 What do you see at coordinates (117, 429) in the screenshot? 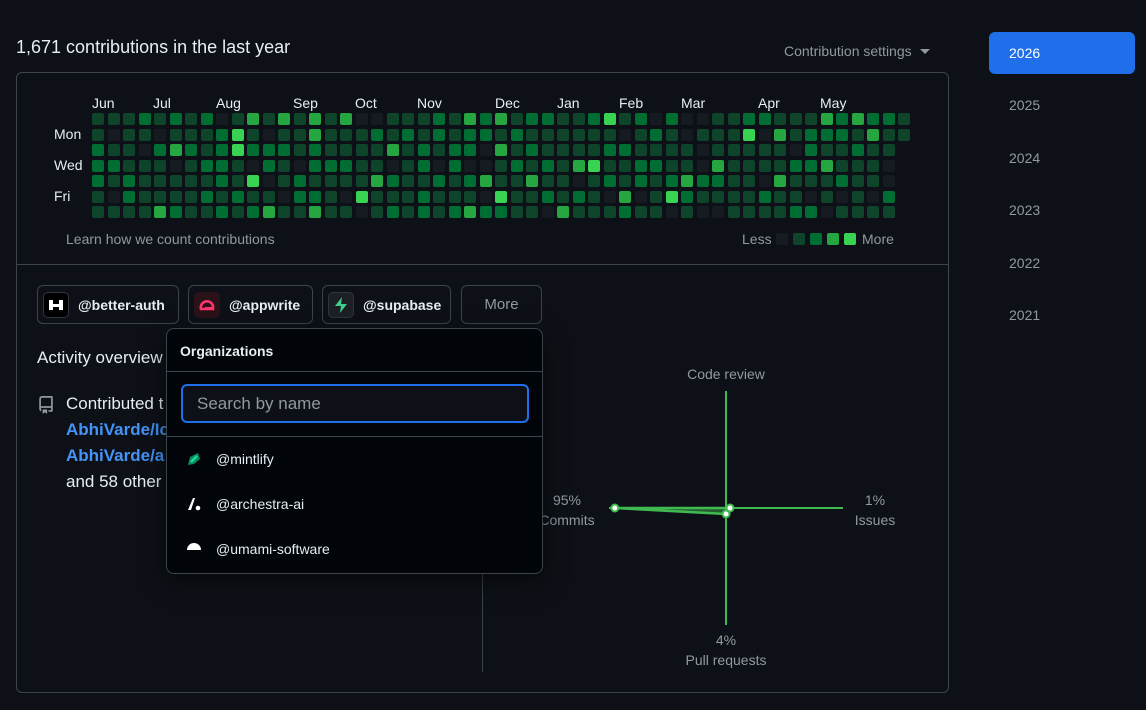
I see `repo-link: AbhiVarde/Ic` at bounding box center [117, 429].